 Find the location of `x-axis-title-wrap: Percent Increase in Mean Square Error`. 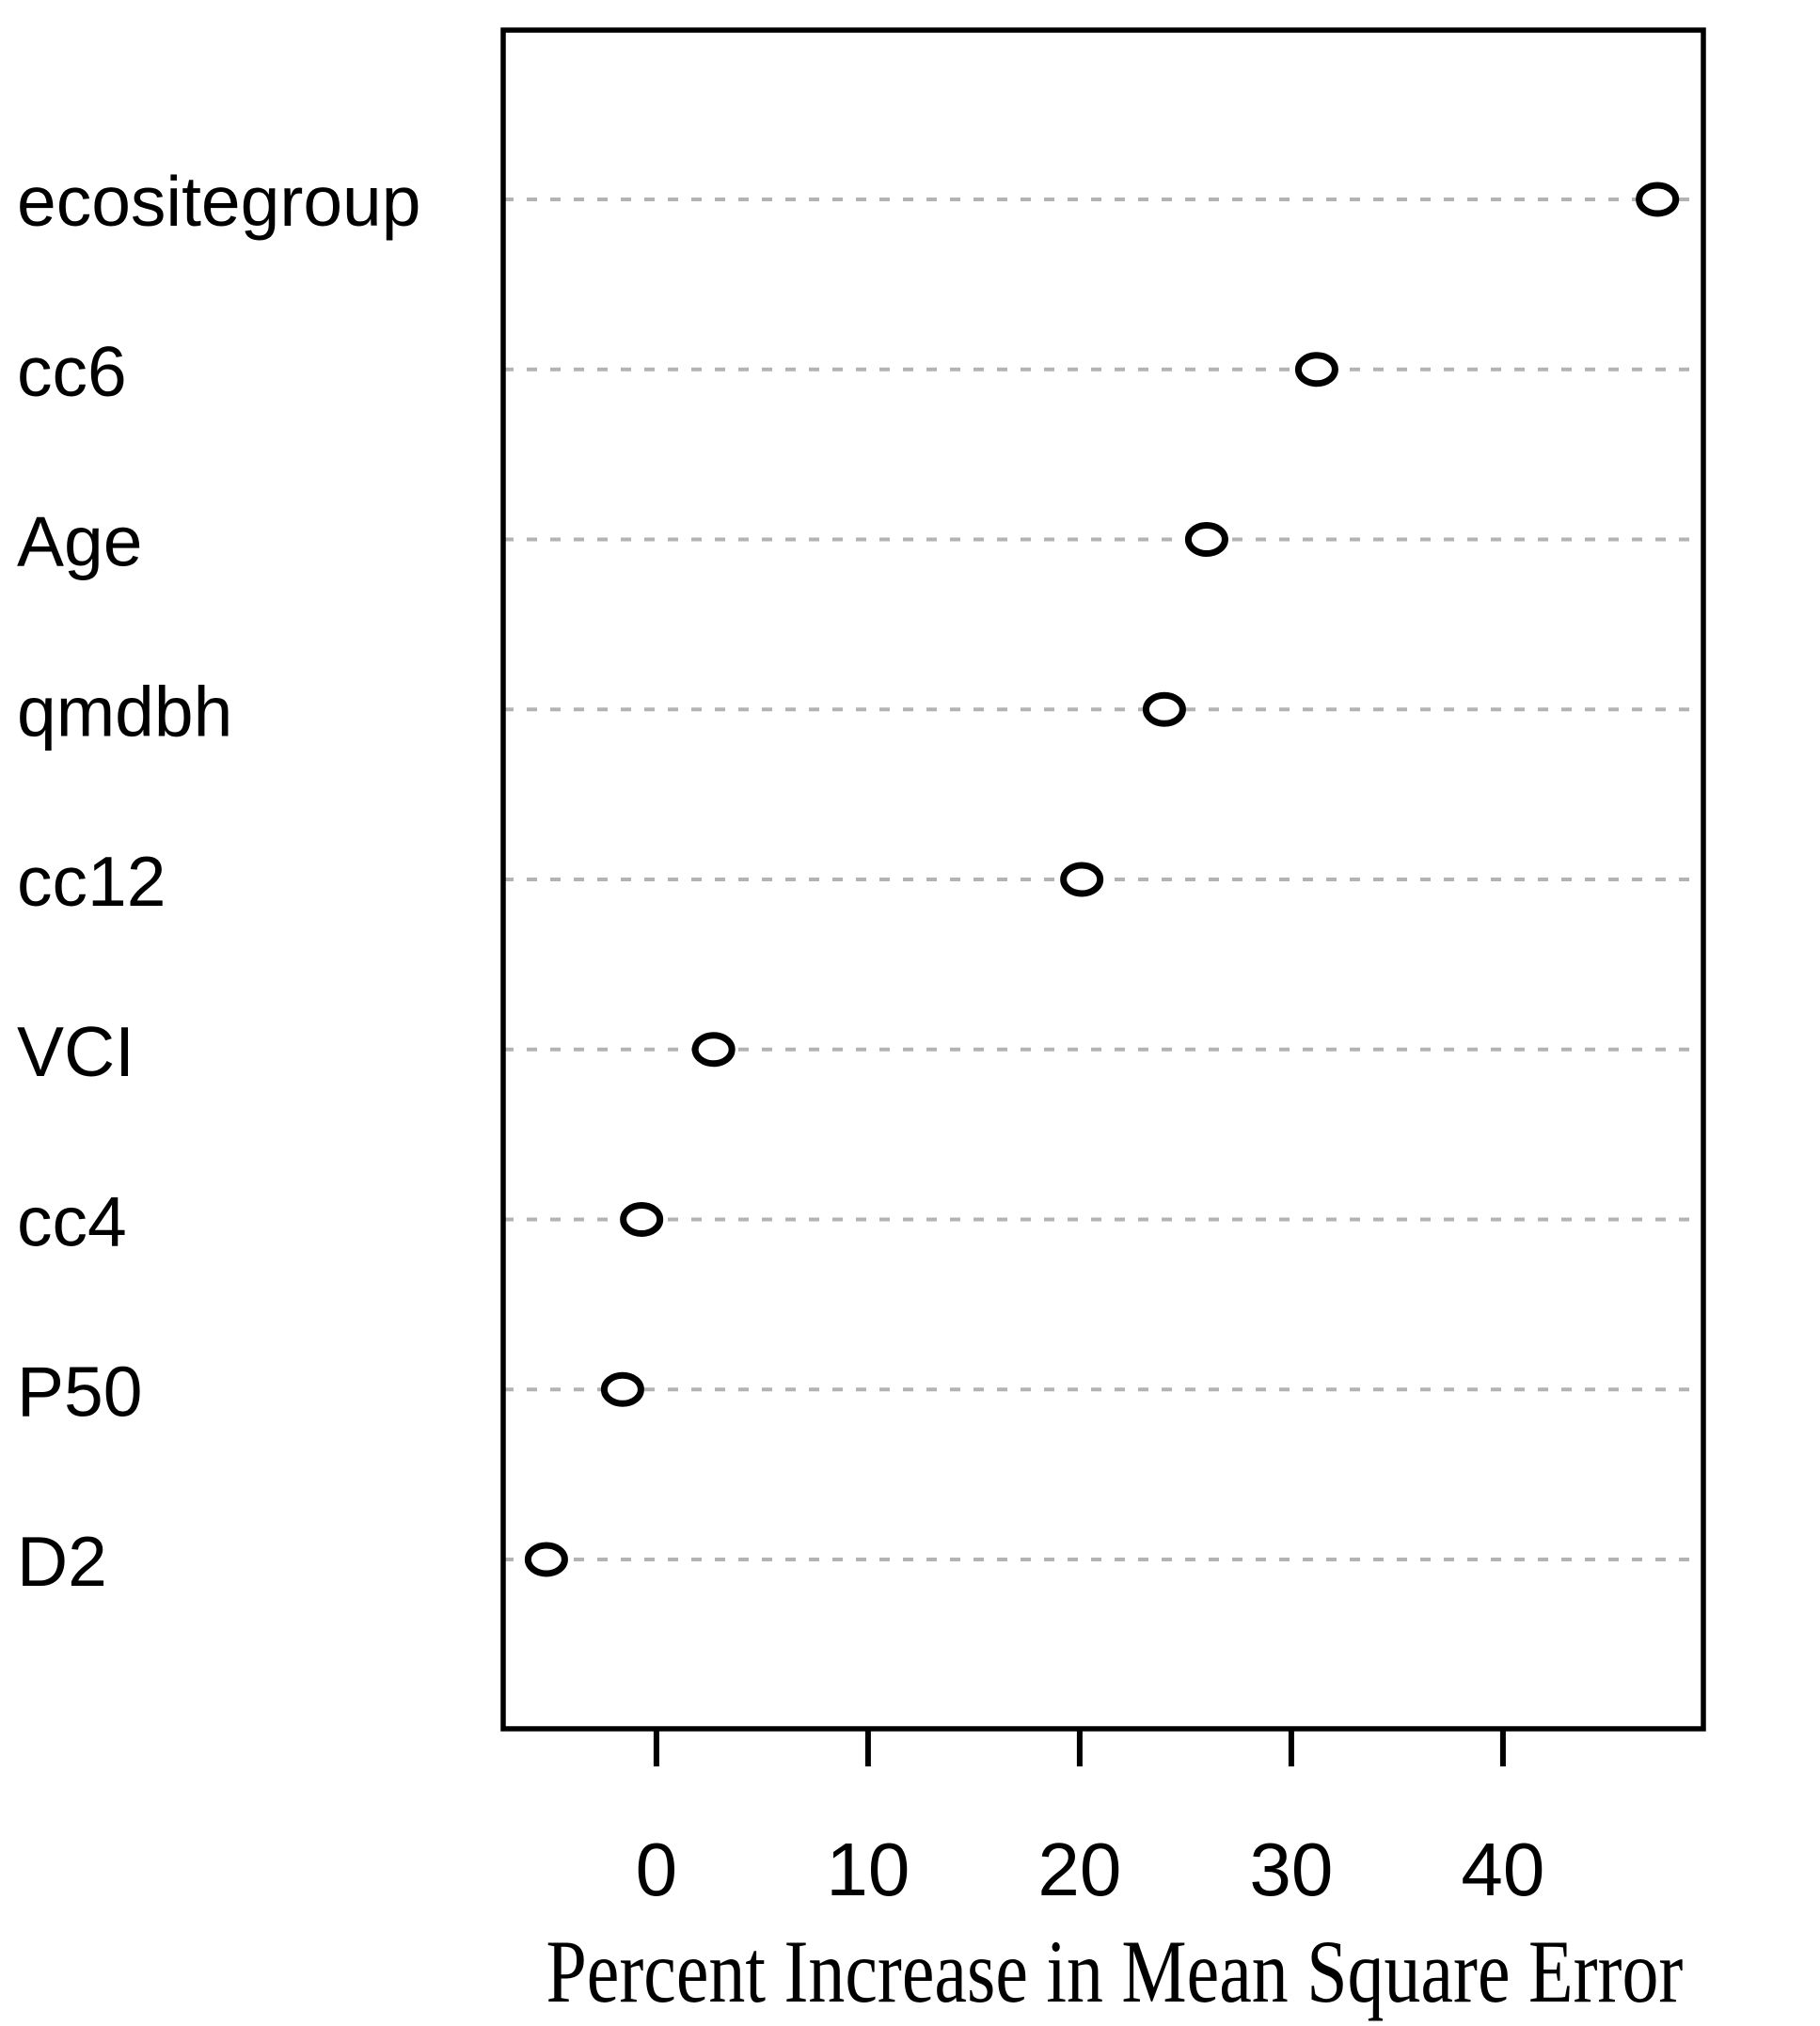

x-axis-title-wrap: Percent Increase in Mean Square Error is located at coordinates (1114, 1972).